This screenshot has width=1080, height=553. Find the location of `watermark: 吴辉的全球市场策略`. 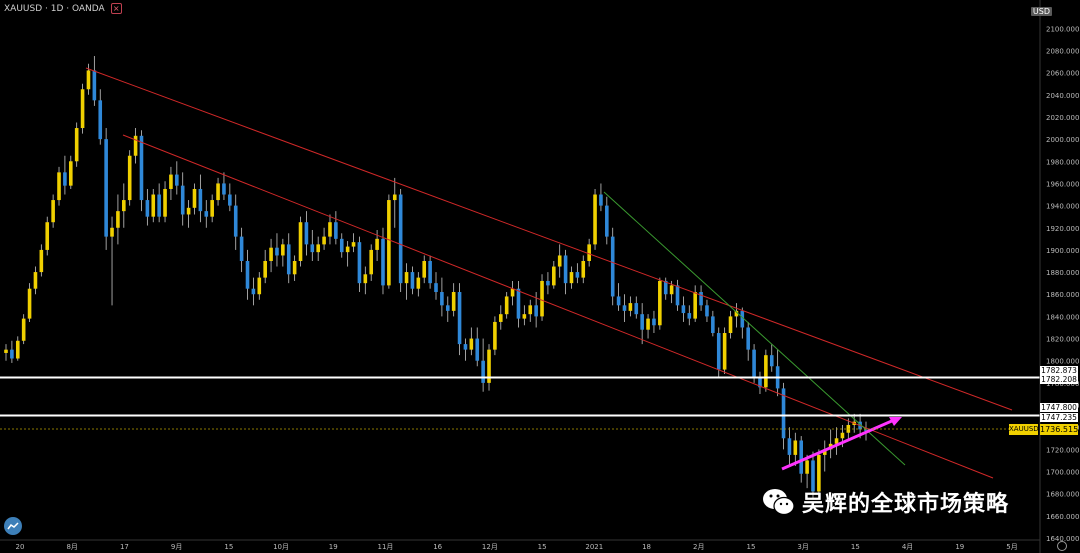

watermark: 吴辉的全球市场策略 is located at coordinates (885, 502).